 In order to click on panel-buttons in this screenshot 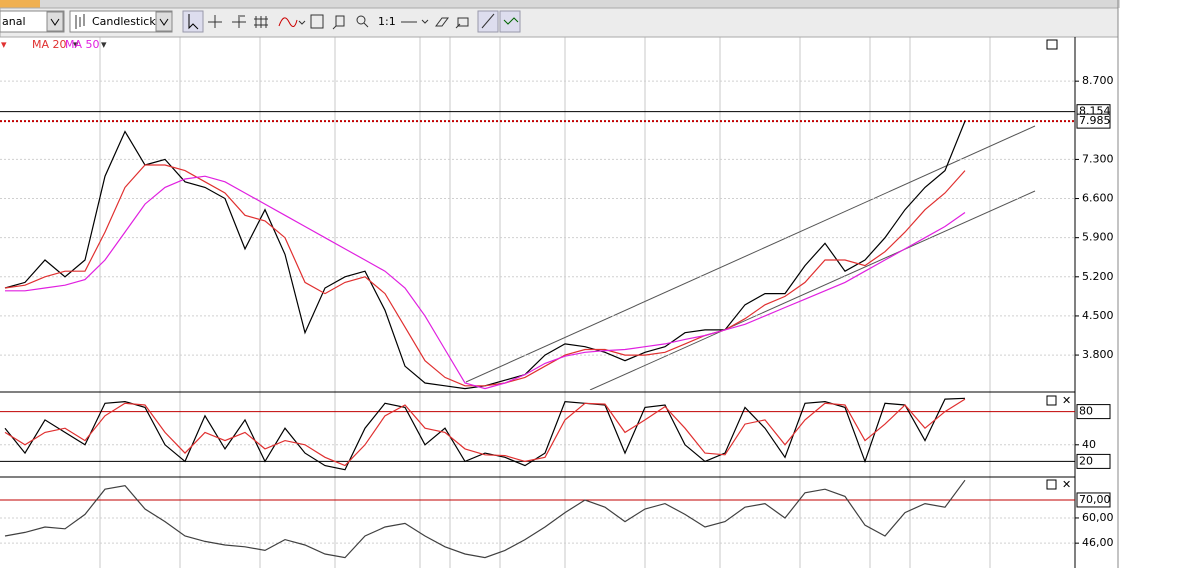, I will do `click(1052, 264)`.